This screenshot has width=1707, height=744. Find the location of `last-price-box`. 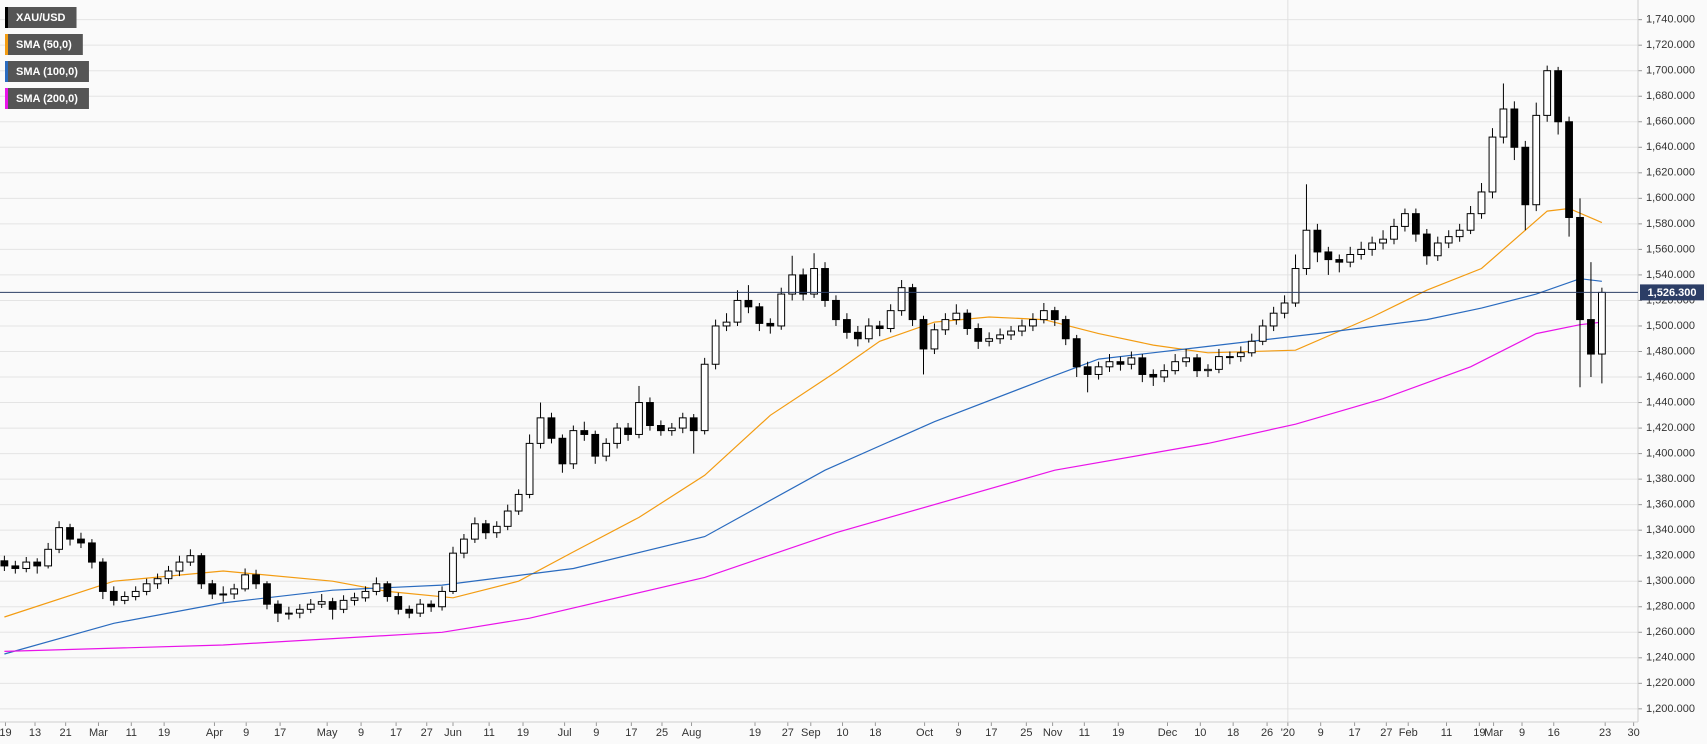

last-price-box is located at coordinates (1672, 292).